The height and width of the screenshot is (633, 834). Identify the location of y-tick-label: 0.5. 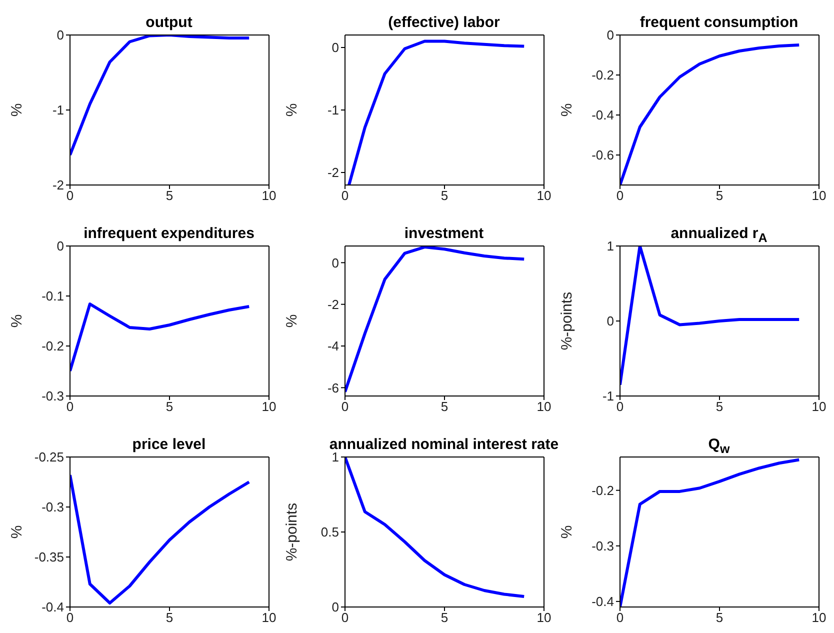
(329, 532).